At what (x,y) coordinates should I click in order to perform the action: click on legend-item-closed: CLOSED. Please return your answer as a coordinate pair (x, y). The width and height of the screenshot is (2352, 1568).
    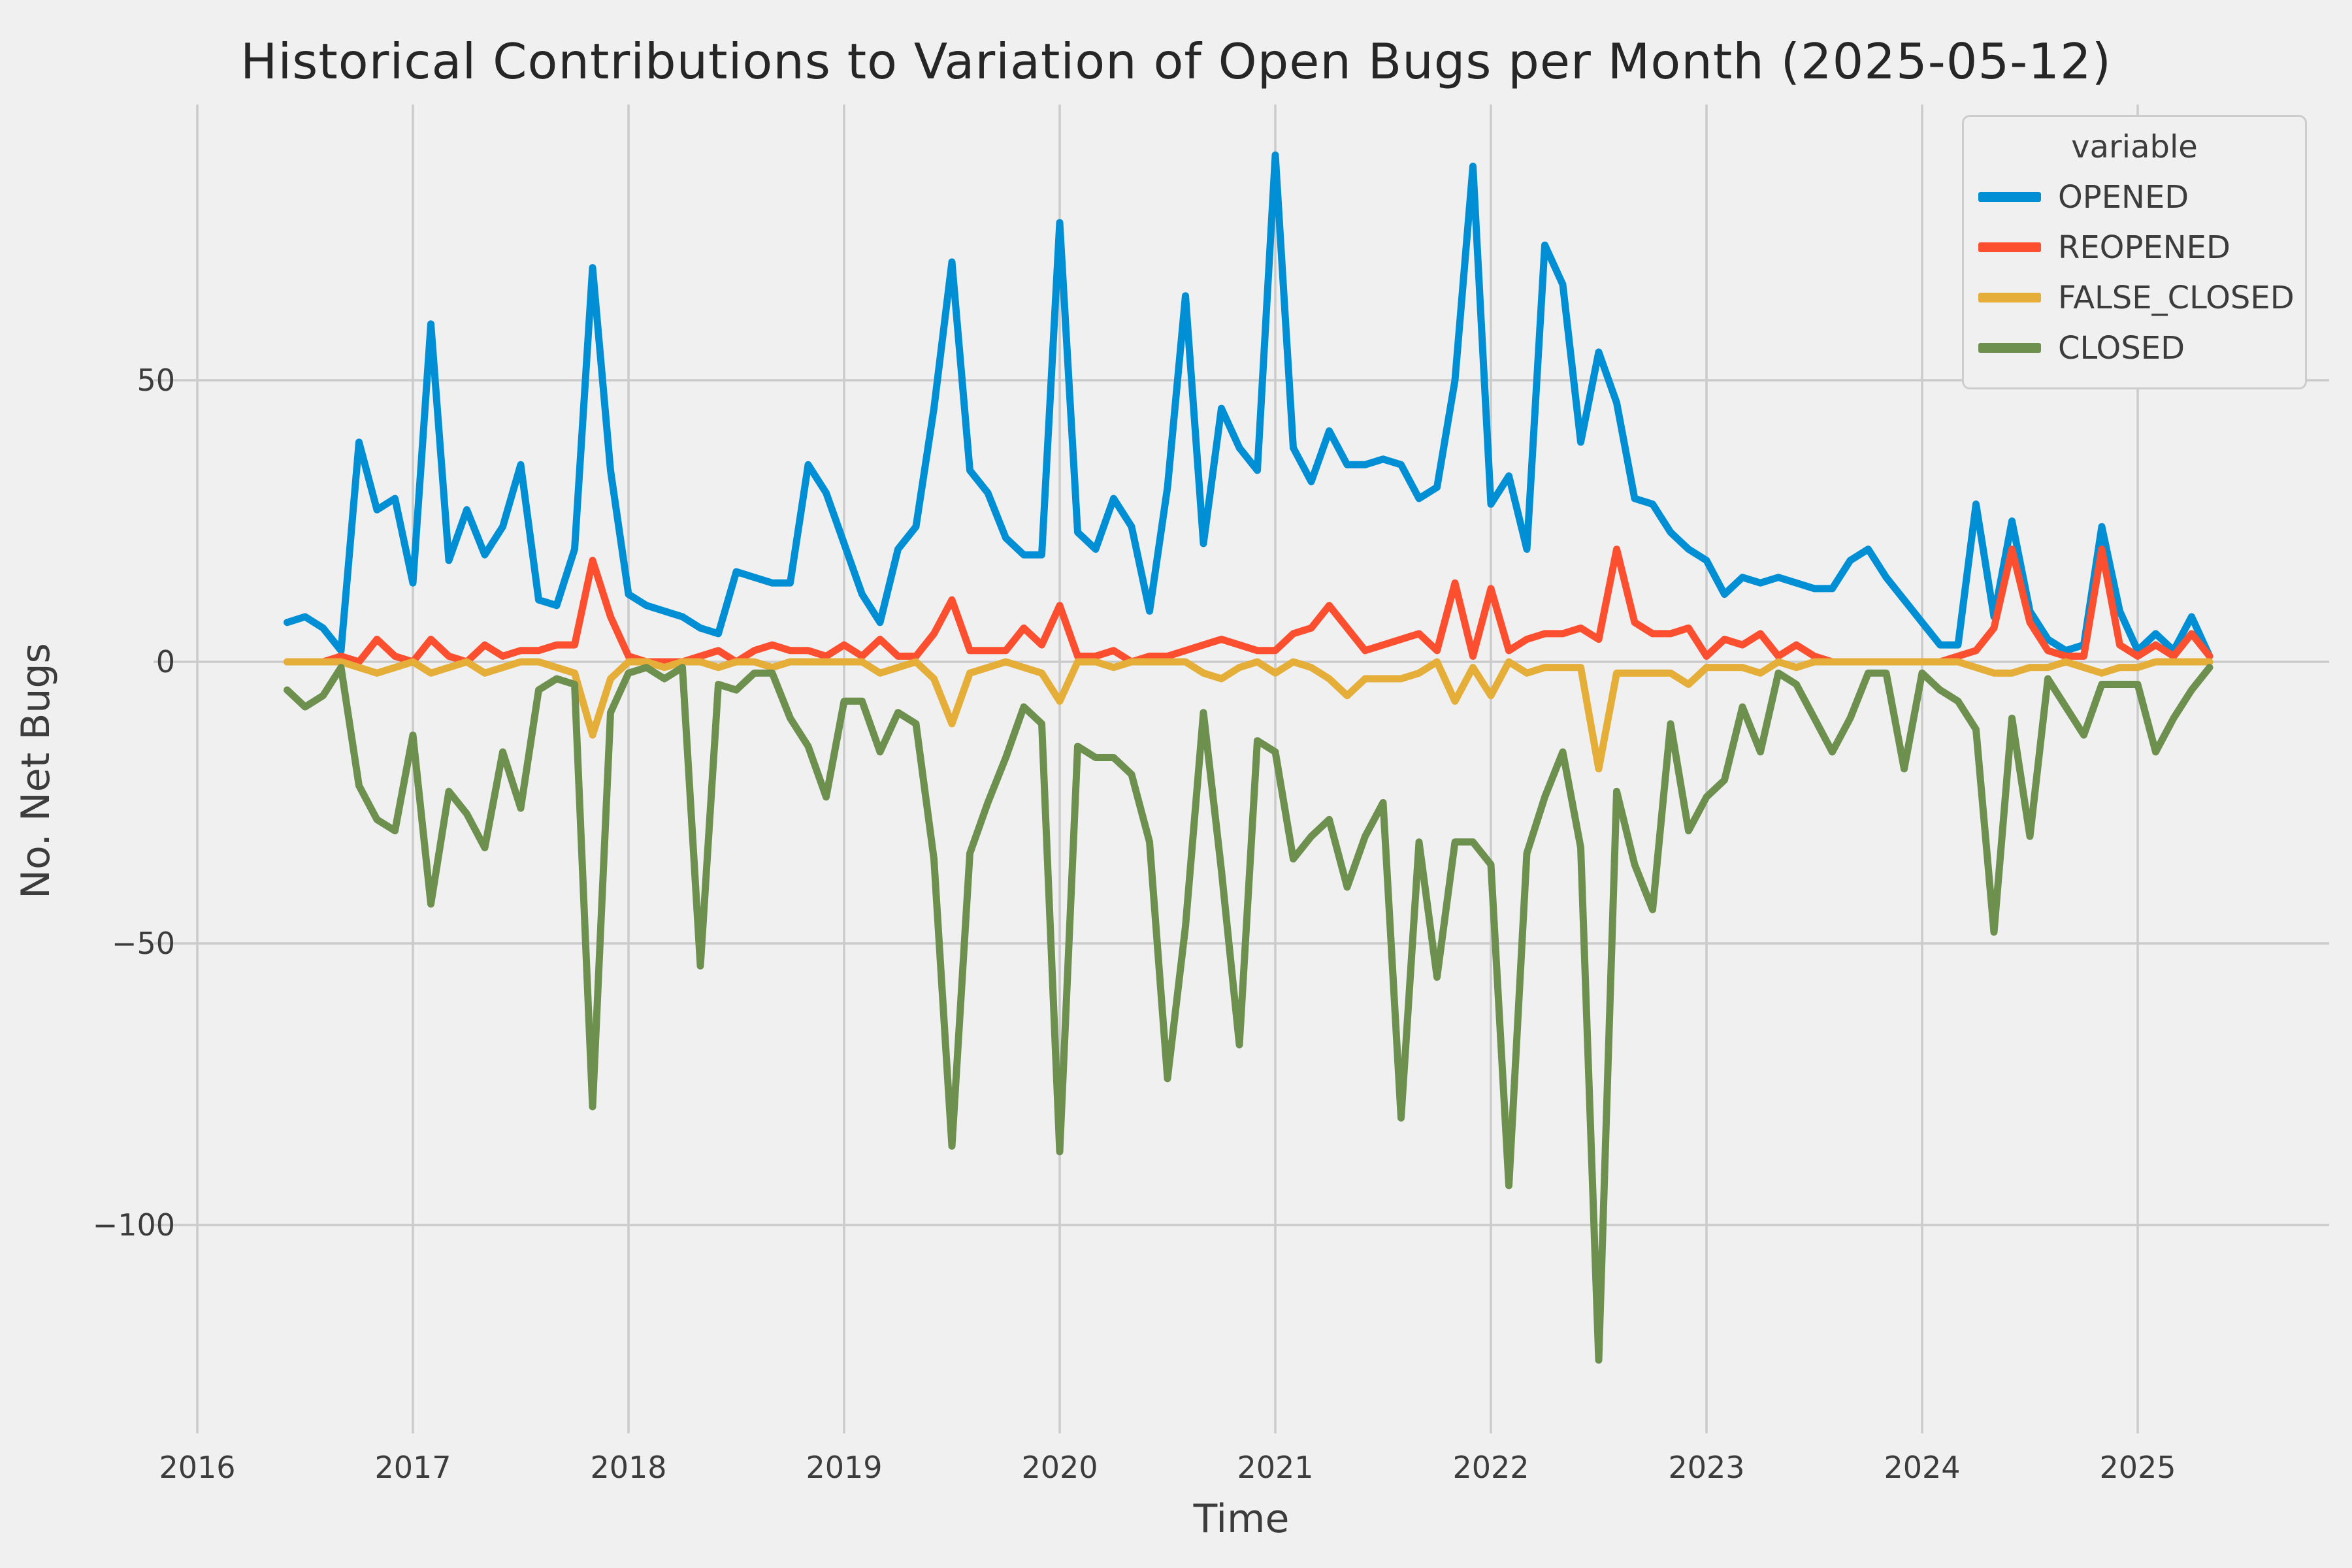
    Looking at the image, I should click on (2134, 348).